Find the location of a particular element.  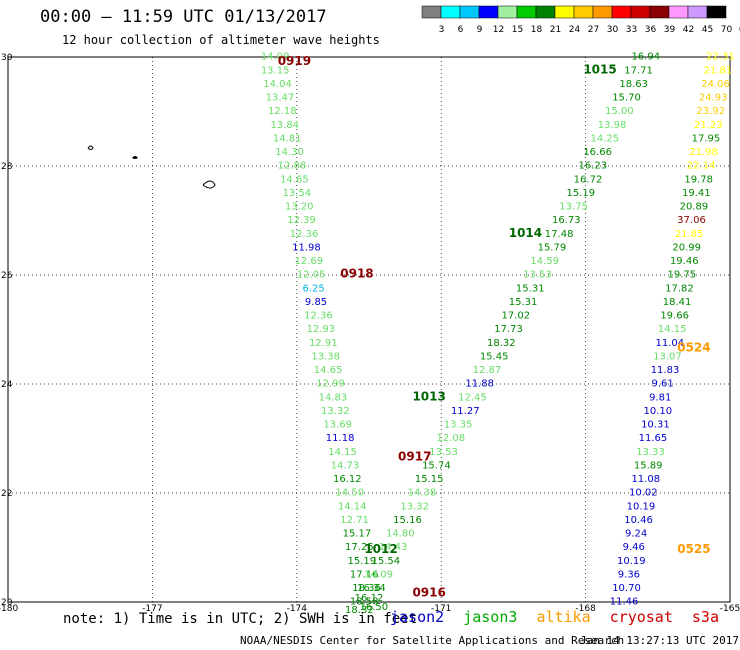

wave-height-label: 19.78 is located at coordinates (698, 179).